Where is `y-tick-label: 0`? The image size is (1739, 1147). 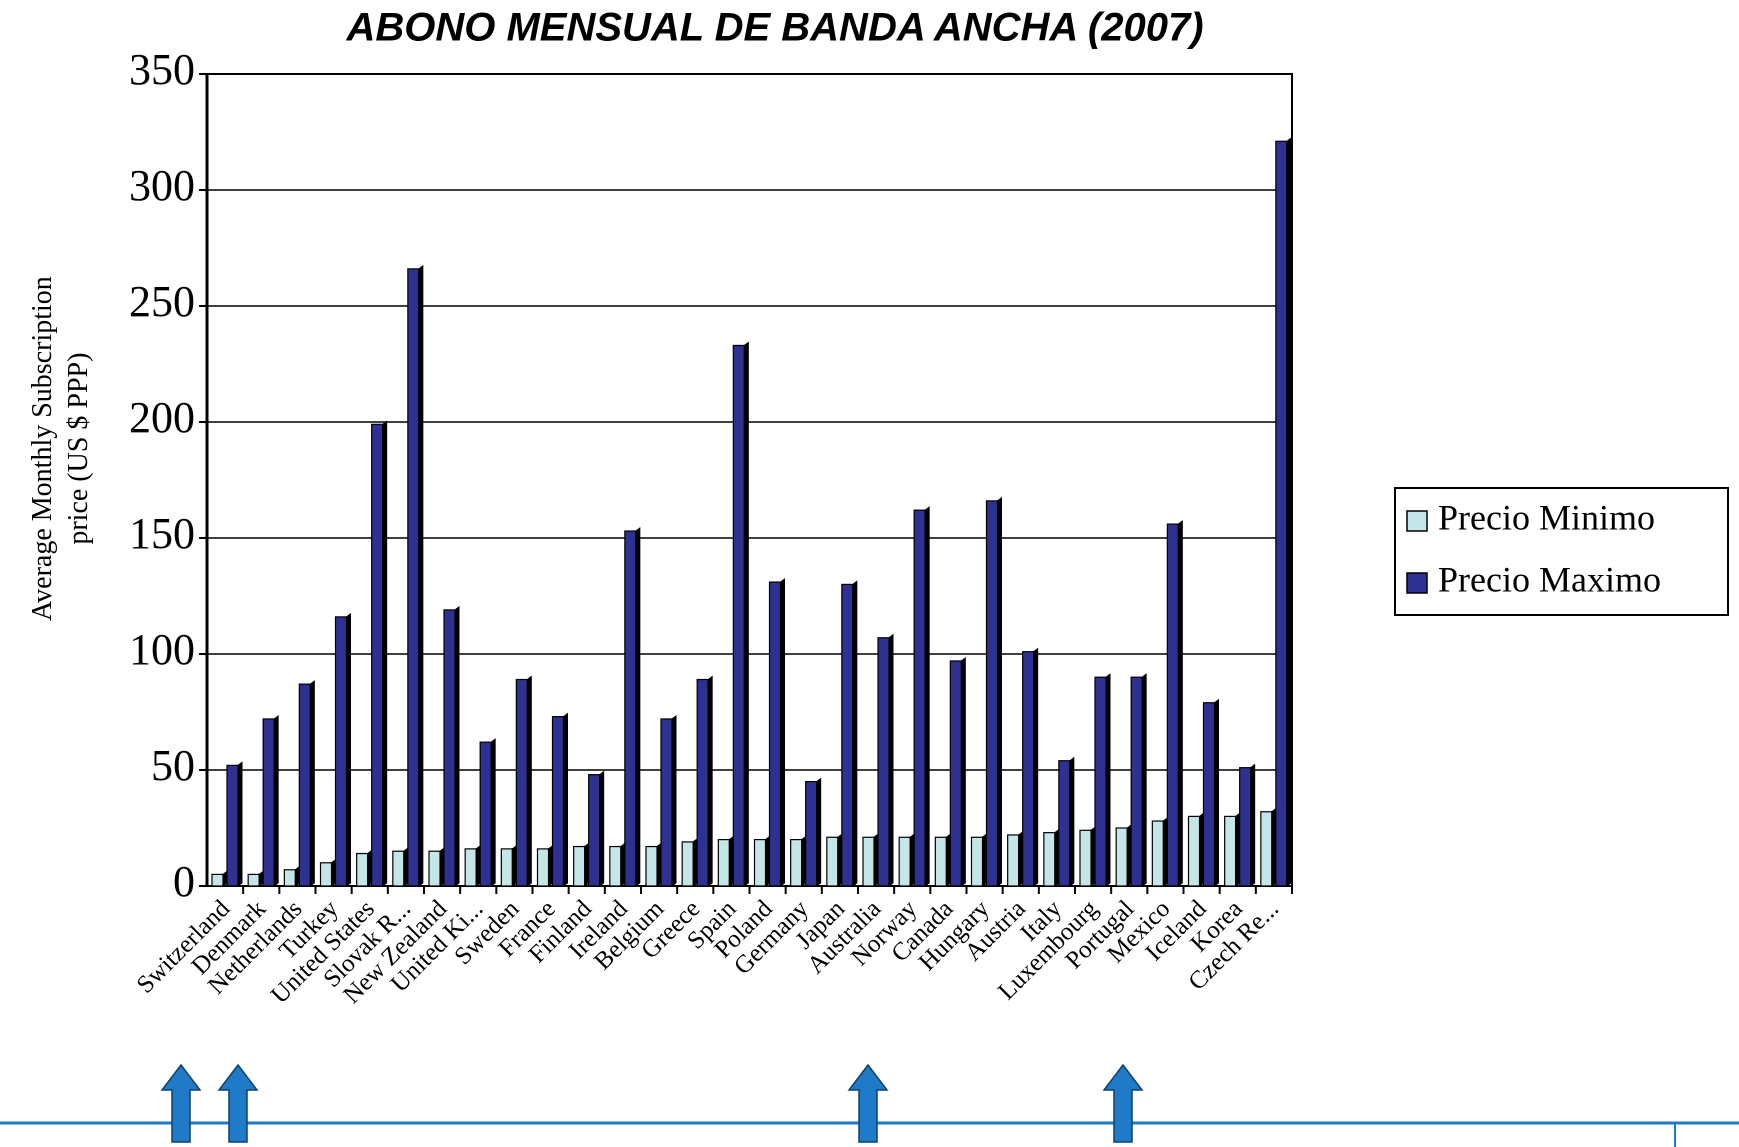
y-tick-label: 0 is located at coordinates (184, 881).